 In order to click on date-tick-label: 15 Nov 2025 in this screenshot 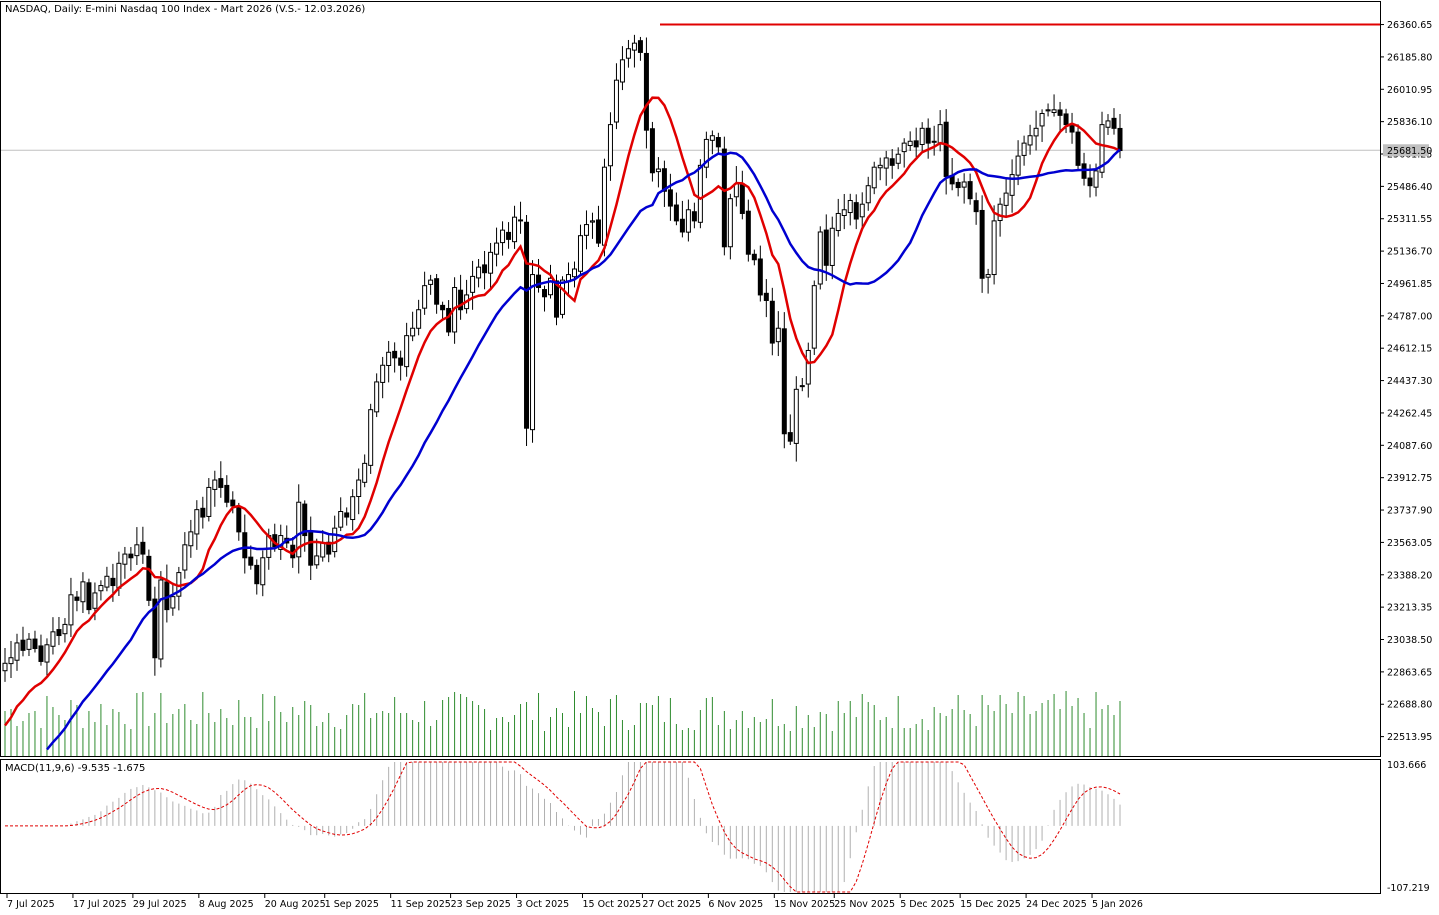, I will do `click(804, 904)`.